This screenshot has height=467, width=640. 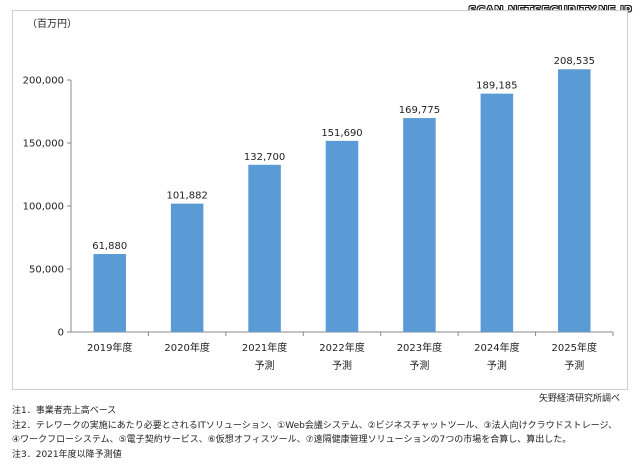 What do you see at coordinates (419, 110) in the screenshot?
I see `data-label: 169,775` at bounding box center [419, 110].